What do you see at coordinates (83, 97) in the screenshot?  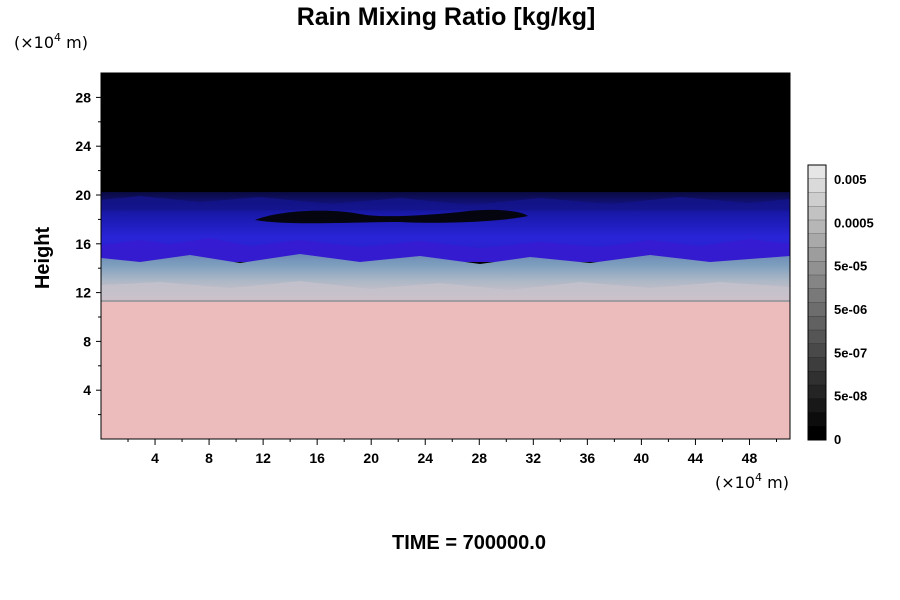 I see `y-tick-label: 28` at bounding box center [83, 97].